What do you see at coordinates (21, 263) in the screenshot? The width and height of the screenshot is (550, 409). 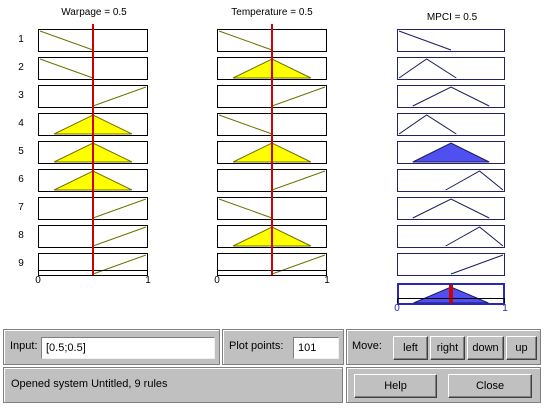 I see `rule-number-9: 9` at bounding box center [21, 263].